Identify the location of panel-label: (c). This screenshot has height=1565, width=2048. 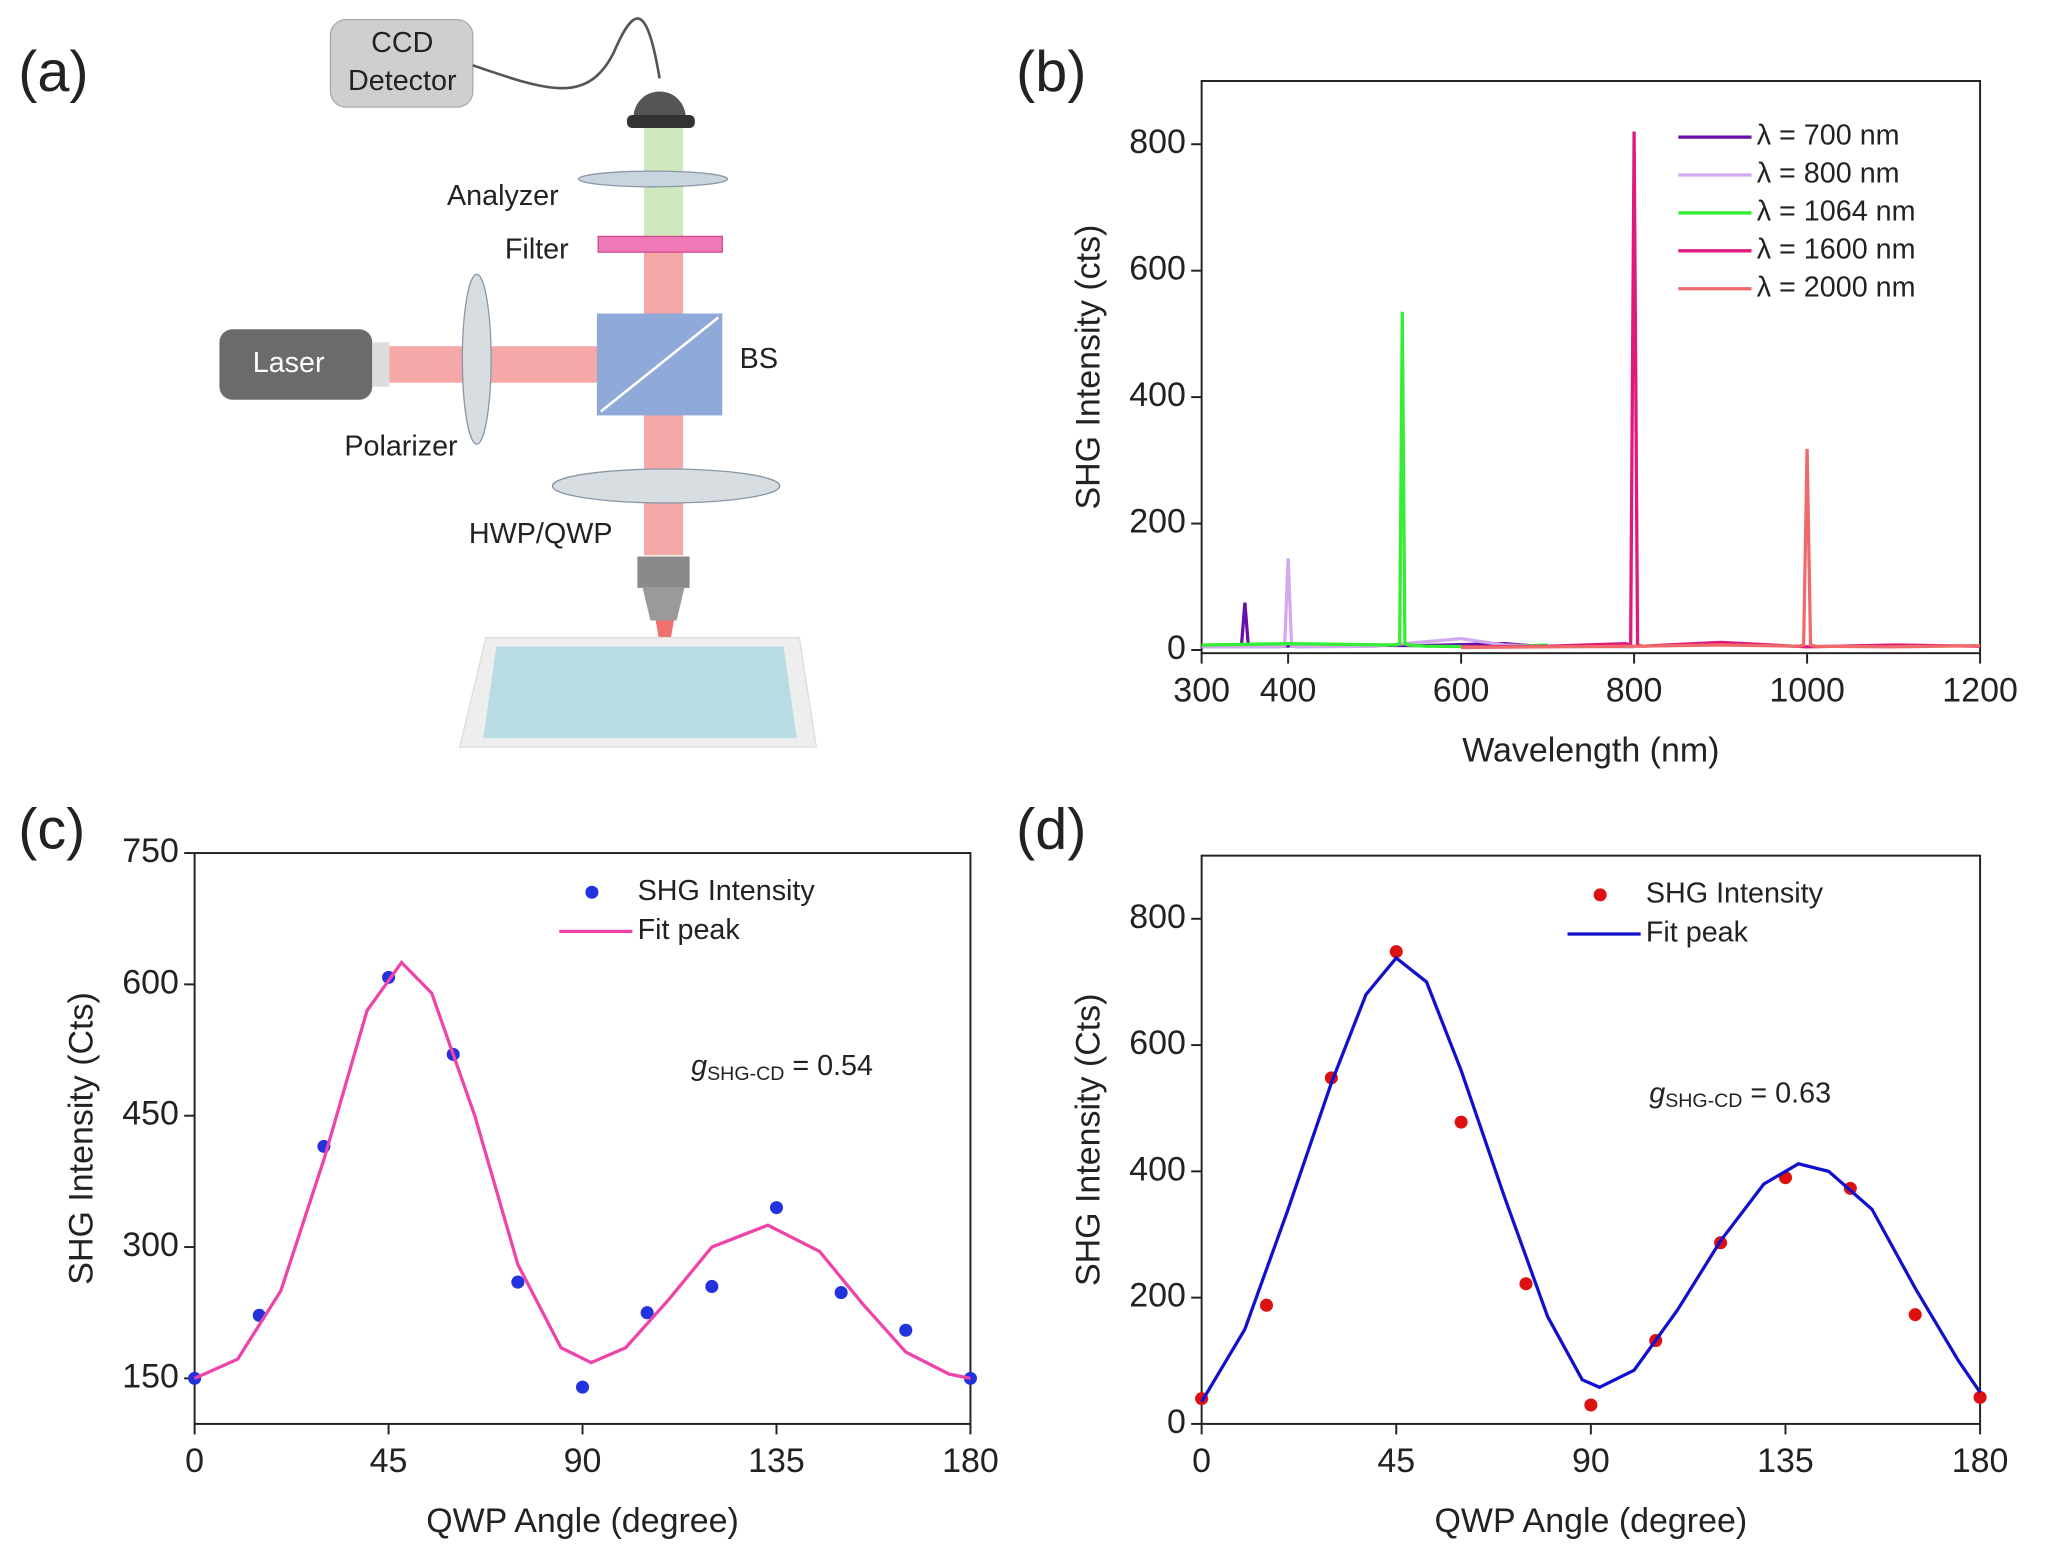
(51, 830).